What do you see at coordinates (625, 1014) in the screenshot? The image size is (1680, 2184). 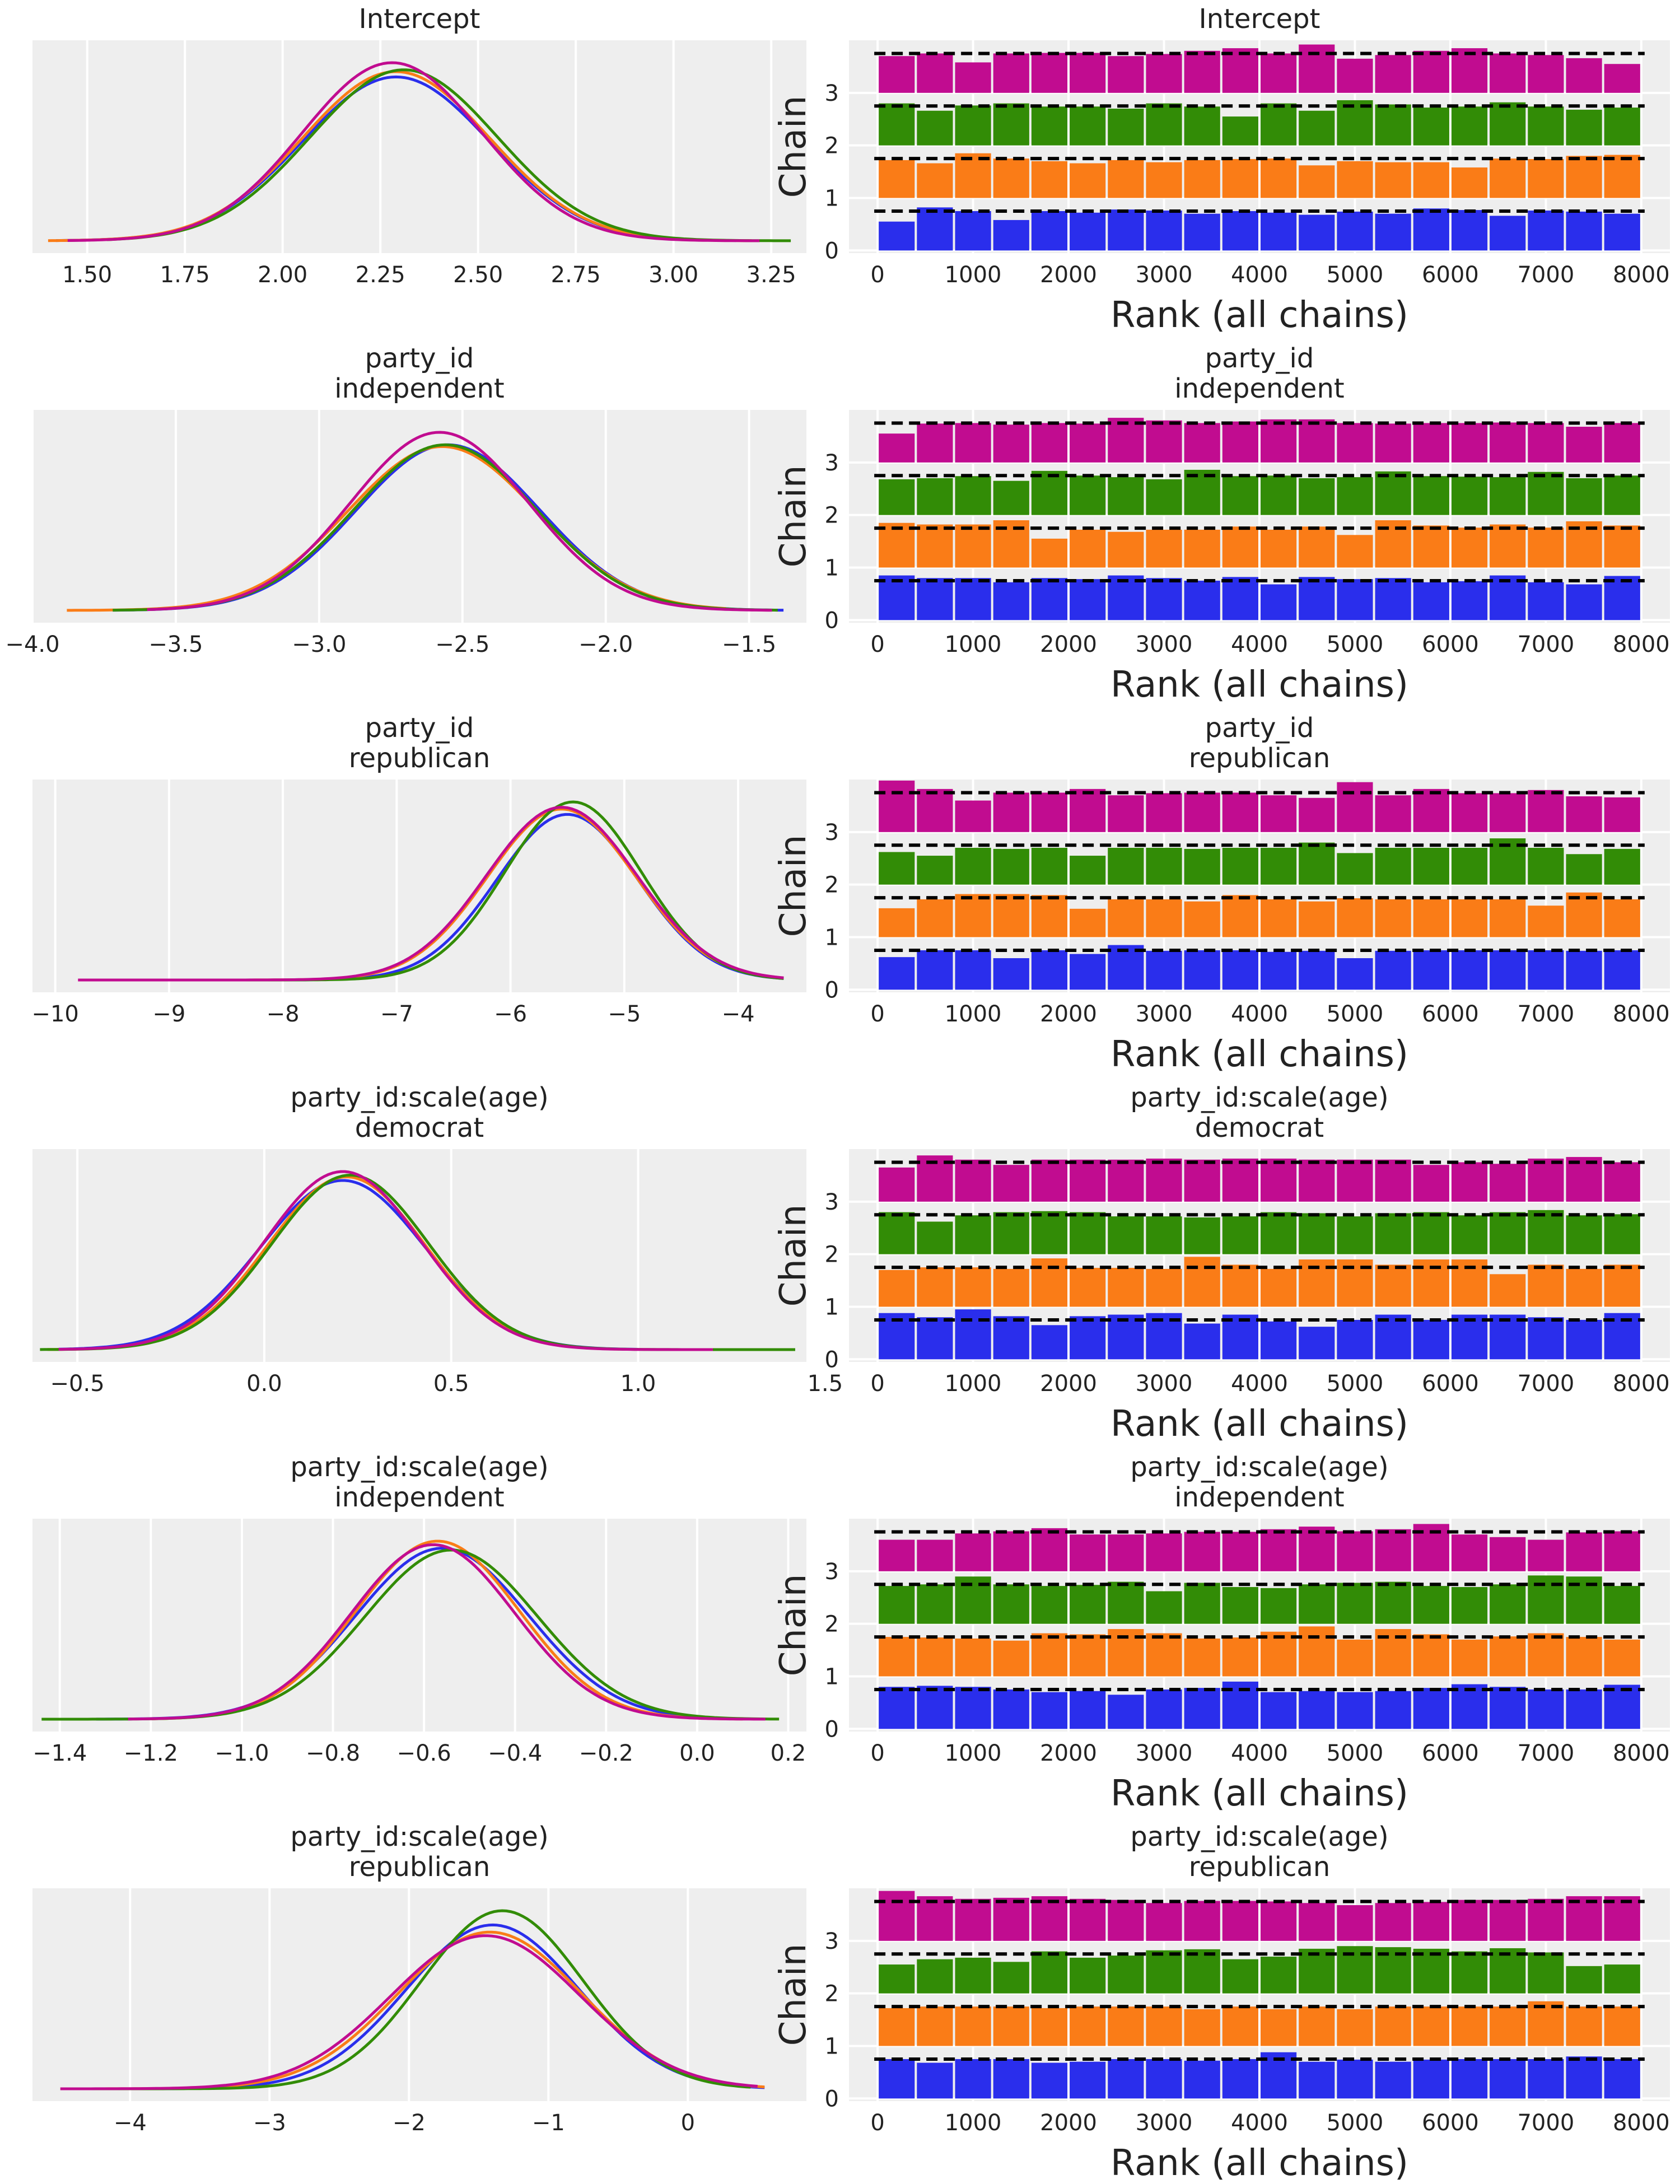 I see `kde-x-tick-label: −5` at bounding box center [625, 1014].